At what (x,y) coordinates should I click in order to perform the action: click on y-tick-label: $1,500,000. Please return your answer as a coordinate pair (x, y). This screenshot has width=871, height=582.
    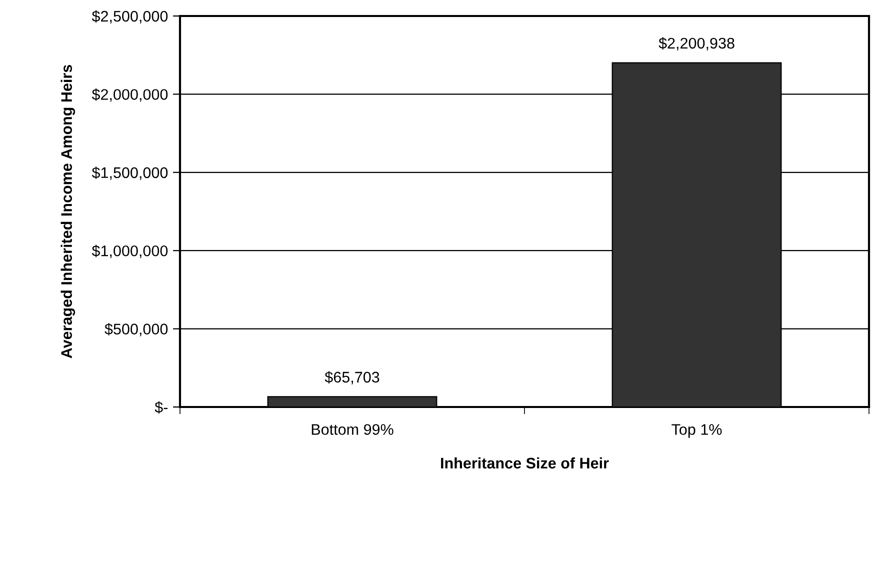
    Looking at the image, I should click on (130, 173).